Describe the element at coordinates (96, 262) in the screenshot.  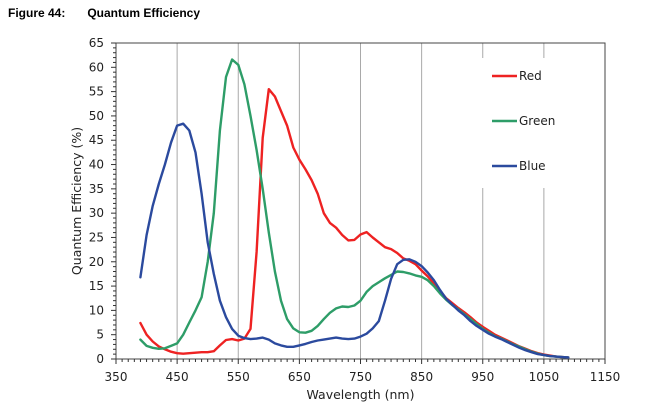
I see `y-tick-label-20: 20` at that location.